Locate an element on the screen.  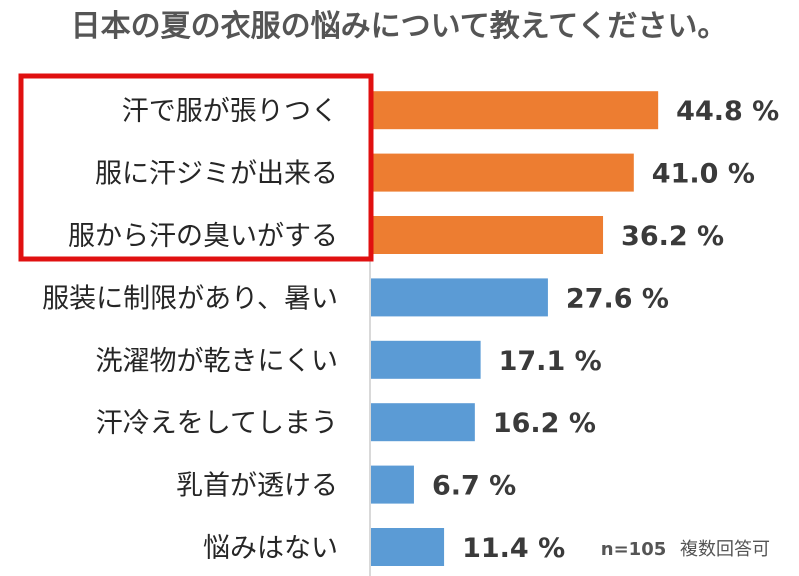
footnote: n=105 複数回答可 is located at coordinates (685, 549).